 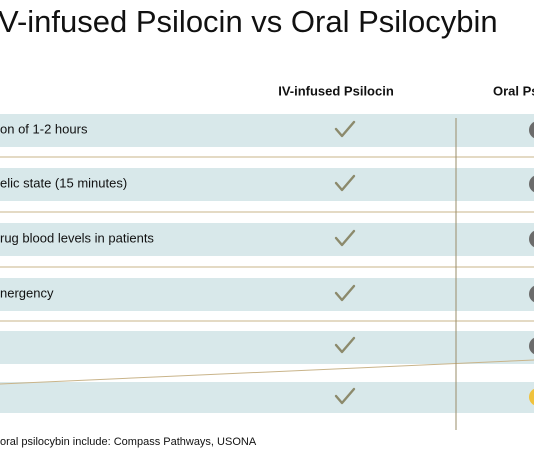 I want to click on slide-title: V-infused Psilocin vs Oral Psilocybin, so click(x=249, y=21).